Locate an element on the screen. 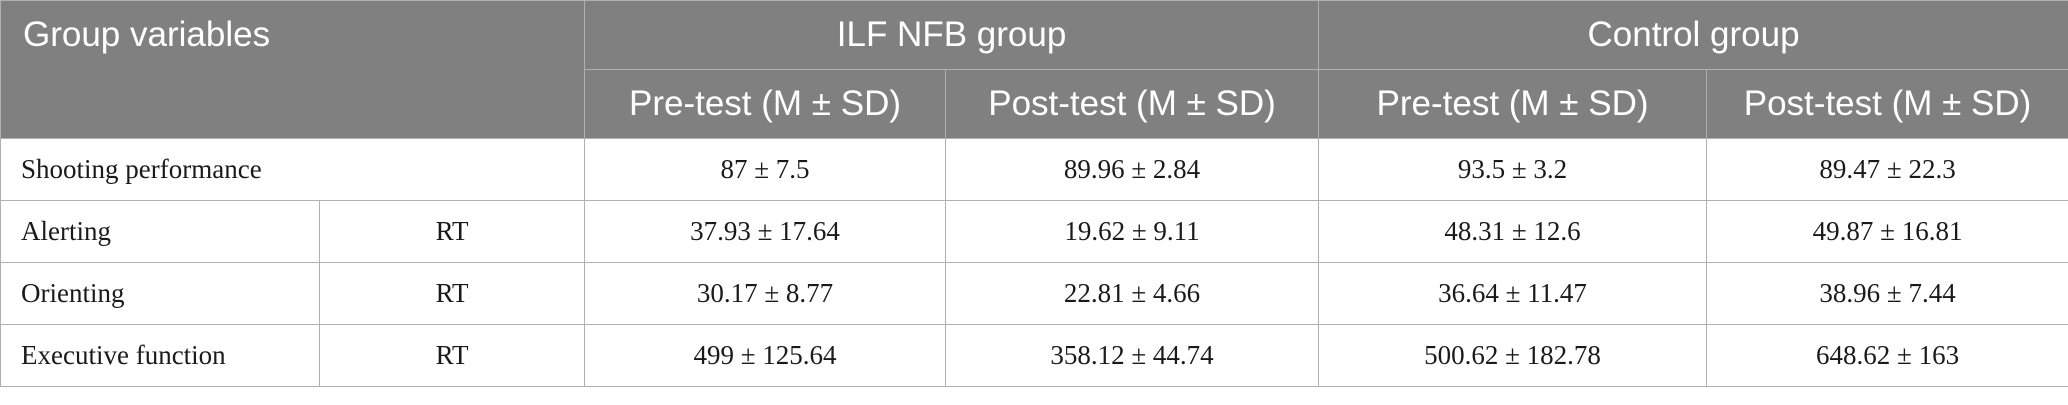 The width and height of the screenshot is (2068, 405). cell-ilf-pre: 30.17 ± 8.77 is located at coordinates (765, 293).